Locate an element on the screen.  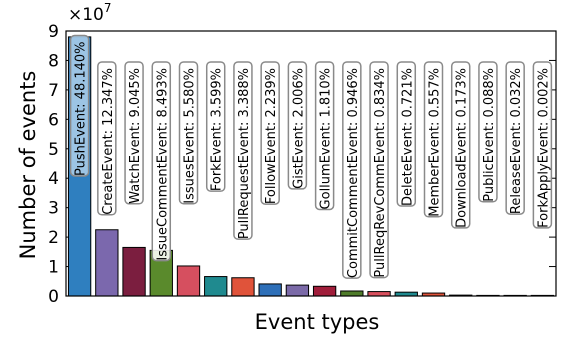
bar-label: ReleaseEvent: 0.032% is located at coordinates (515, 138).